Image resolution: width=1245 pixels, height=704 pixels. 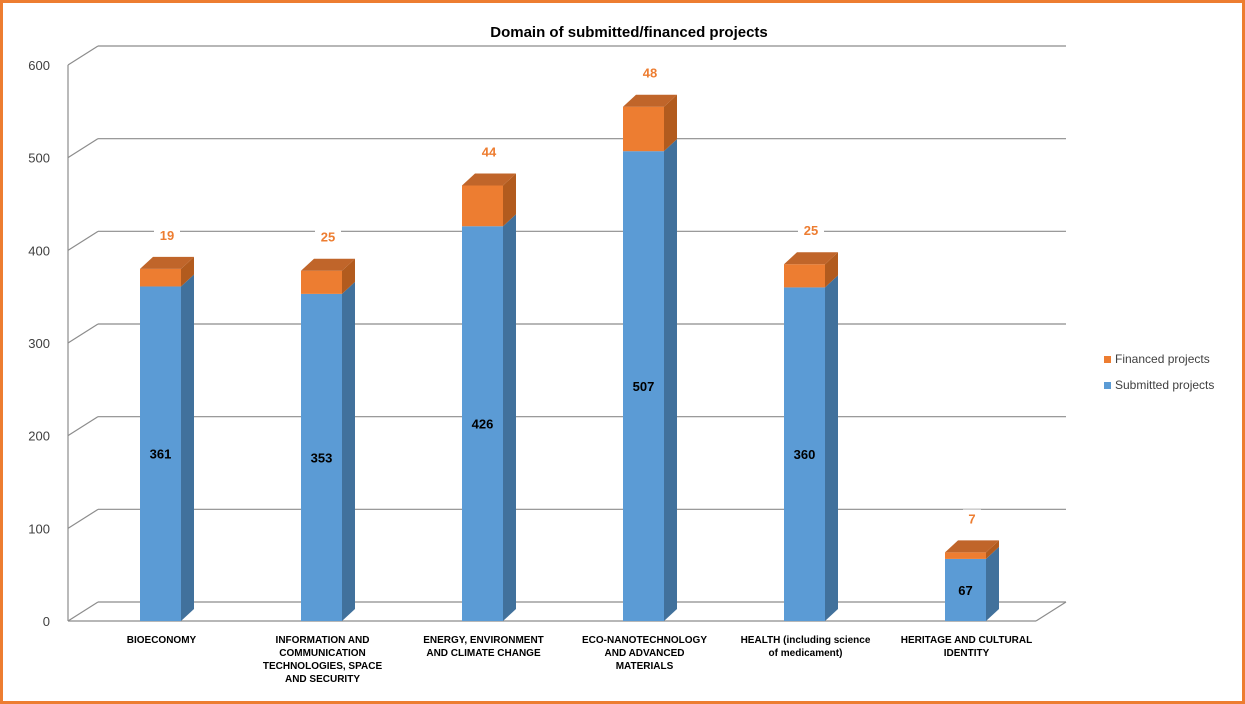 I want to click on legend-item: Financed projects, so click(x=1159, y=365).